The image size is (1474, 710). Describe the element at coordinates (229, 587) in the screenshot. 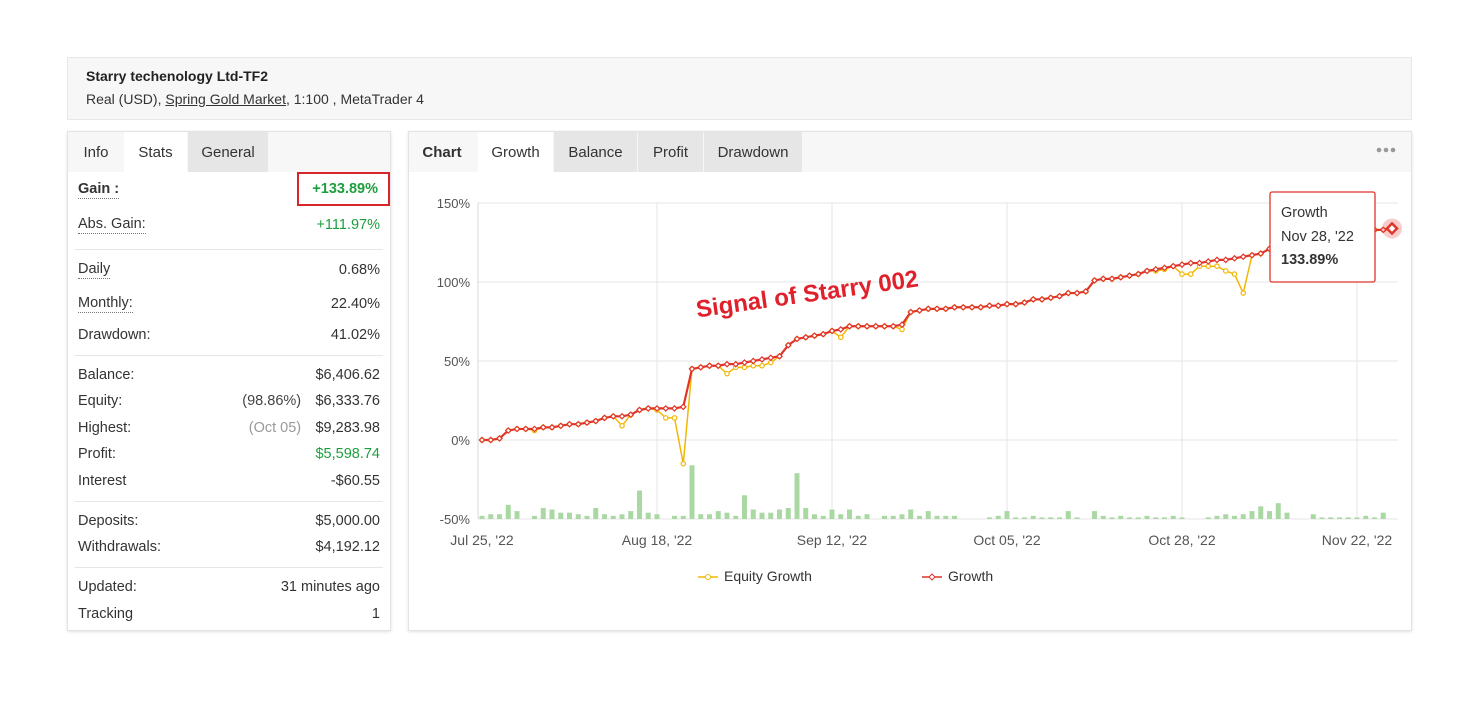

I see `stat-row: Updated: 31 minutes ago` at that location.